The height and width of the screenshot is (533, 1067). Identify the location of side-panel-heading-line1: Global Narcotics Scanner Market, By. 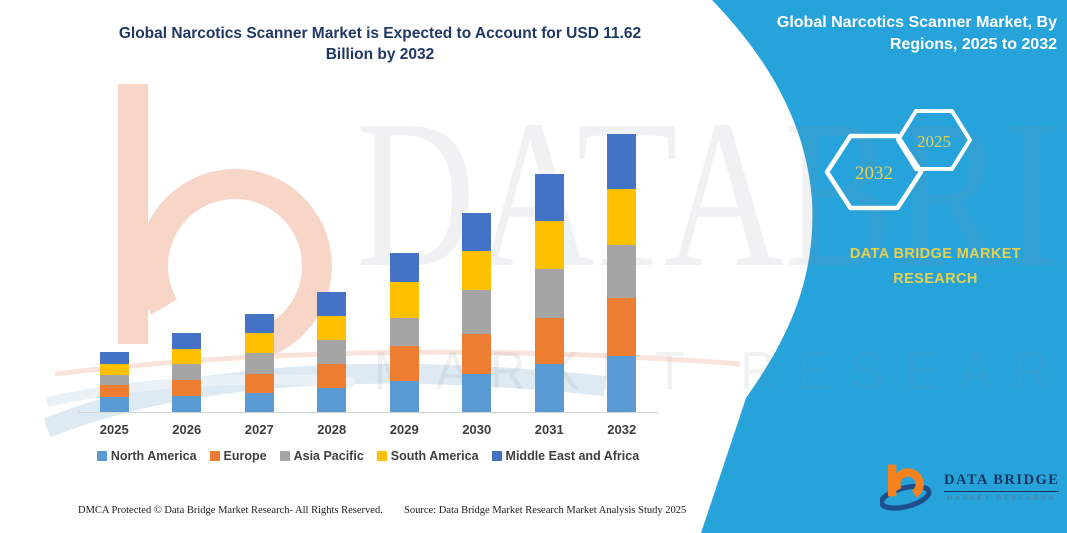
(916, 22).